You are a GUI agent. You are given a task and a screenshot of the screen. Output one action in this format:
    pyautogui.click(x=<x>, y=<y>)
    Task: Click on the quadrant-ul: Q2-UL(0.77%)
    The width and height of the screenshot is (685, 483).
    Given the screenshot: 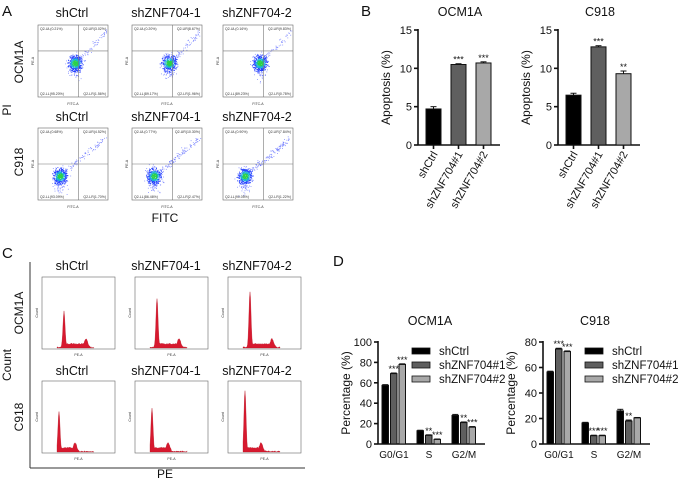 What is the action you would take?
    pyautogui.click(x=145, y=132)
    